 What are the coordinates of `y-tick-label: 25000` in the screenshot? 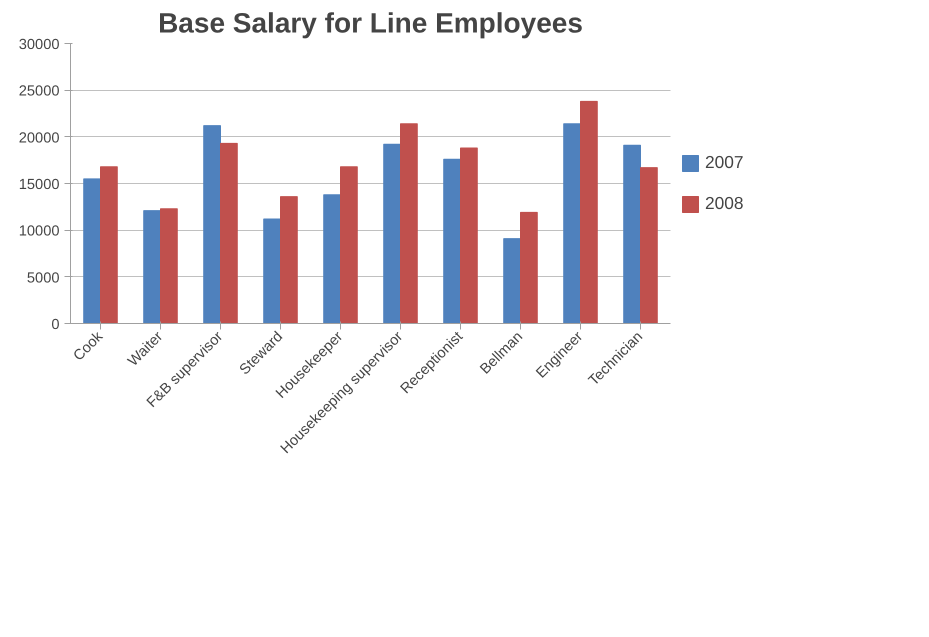 It's located at (39, 92).